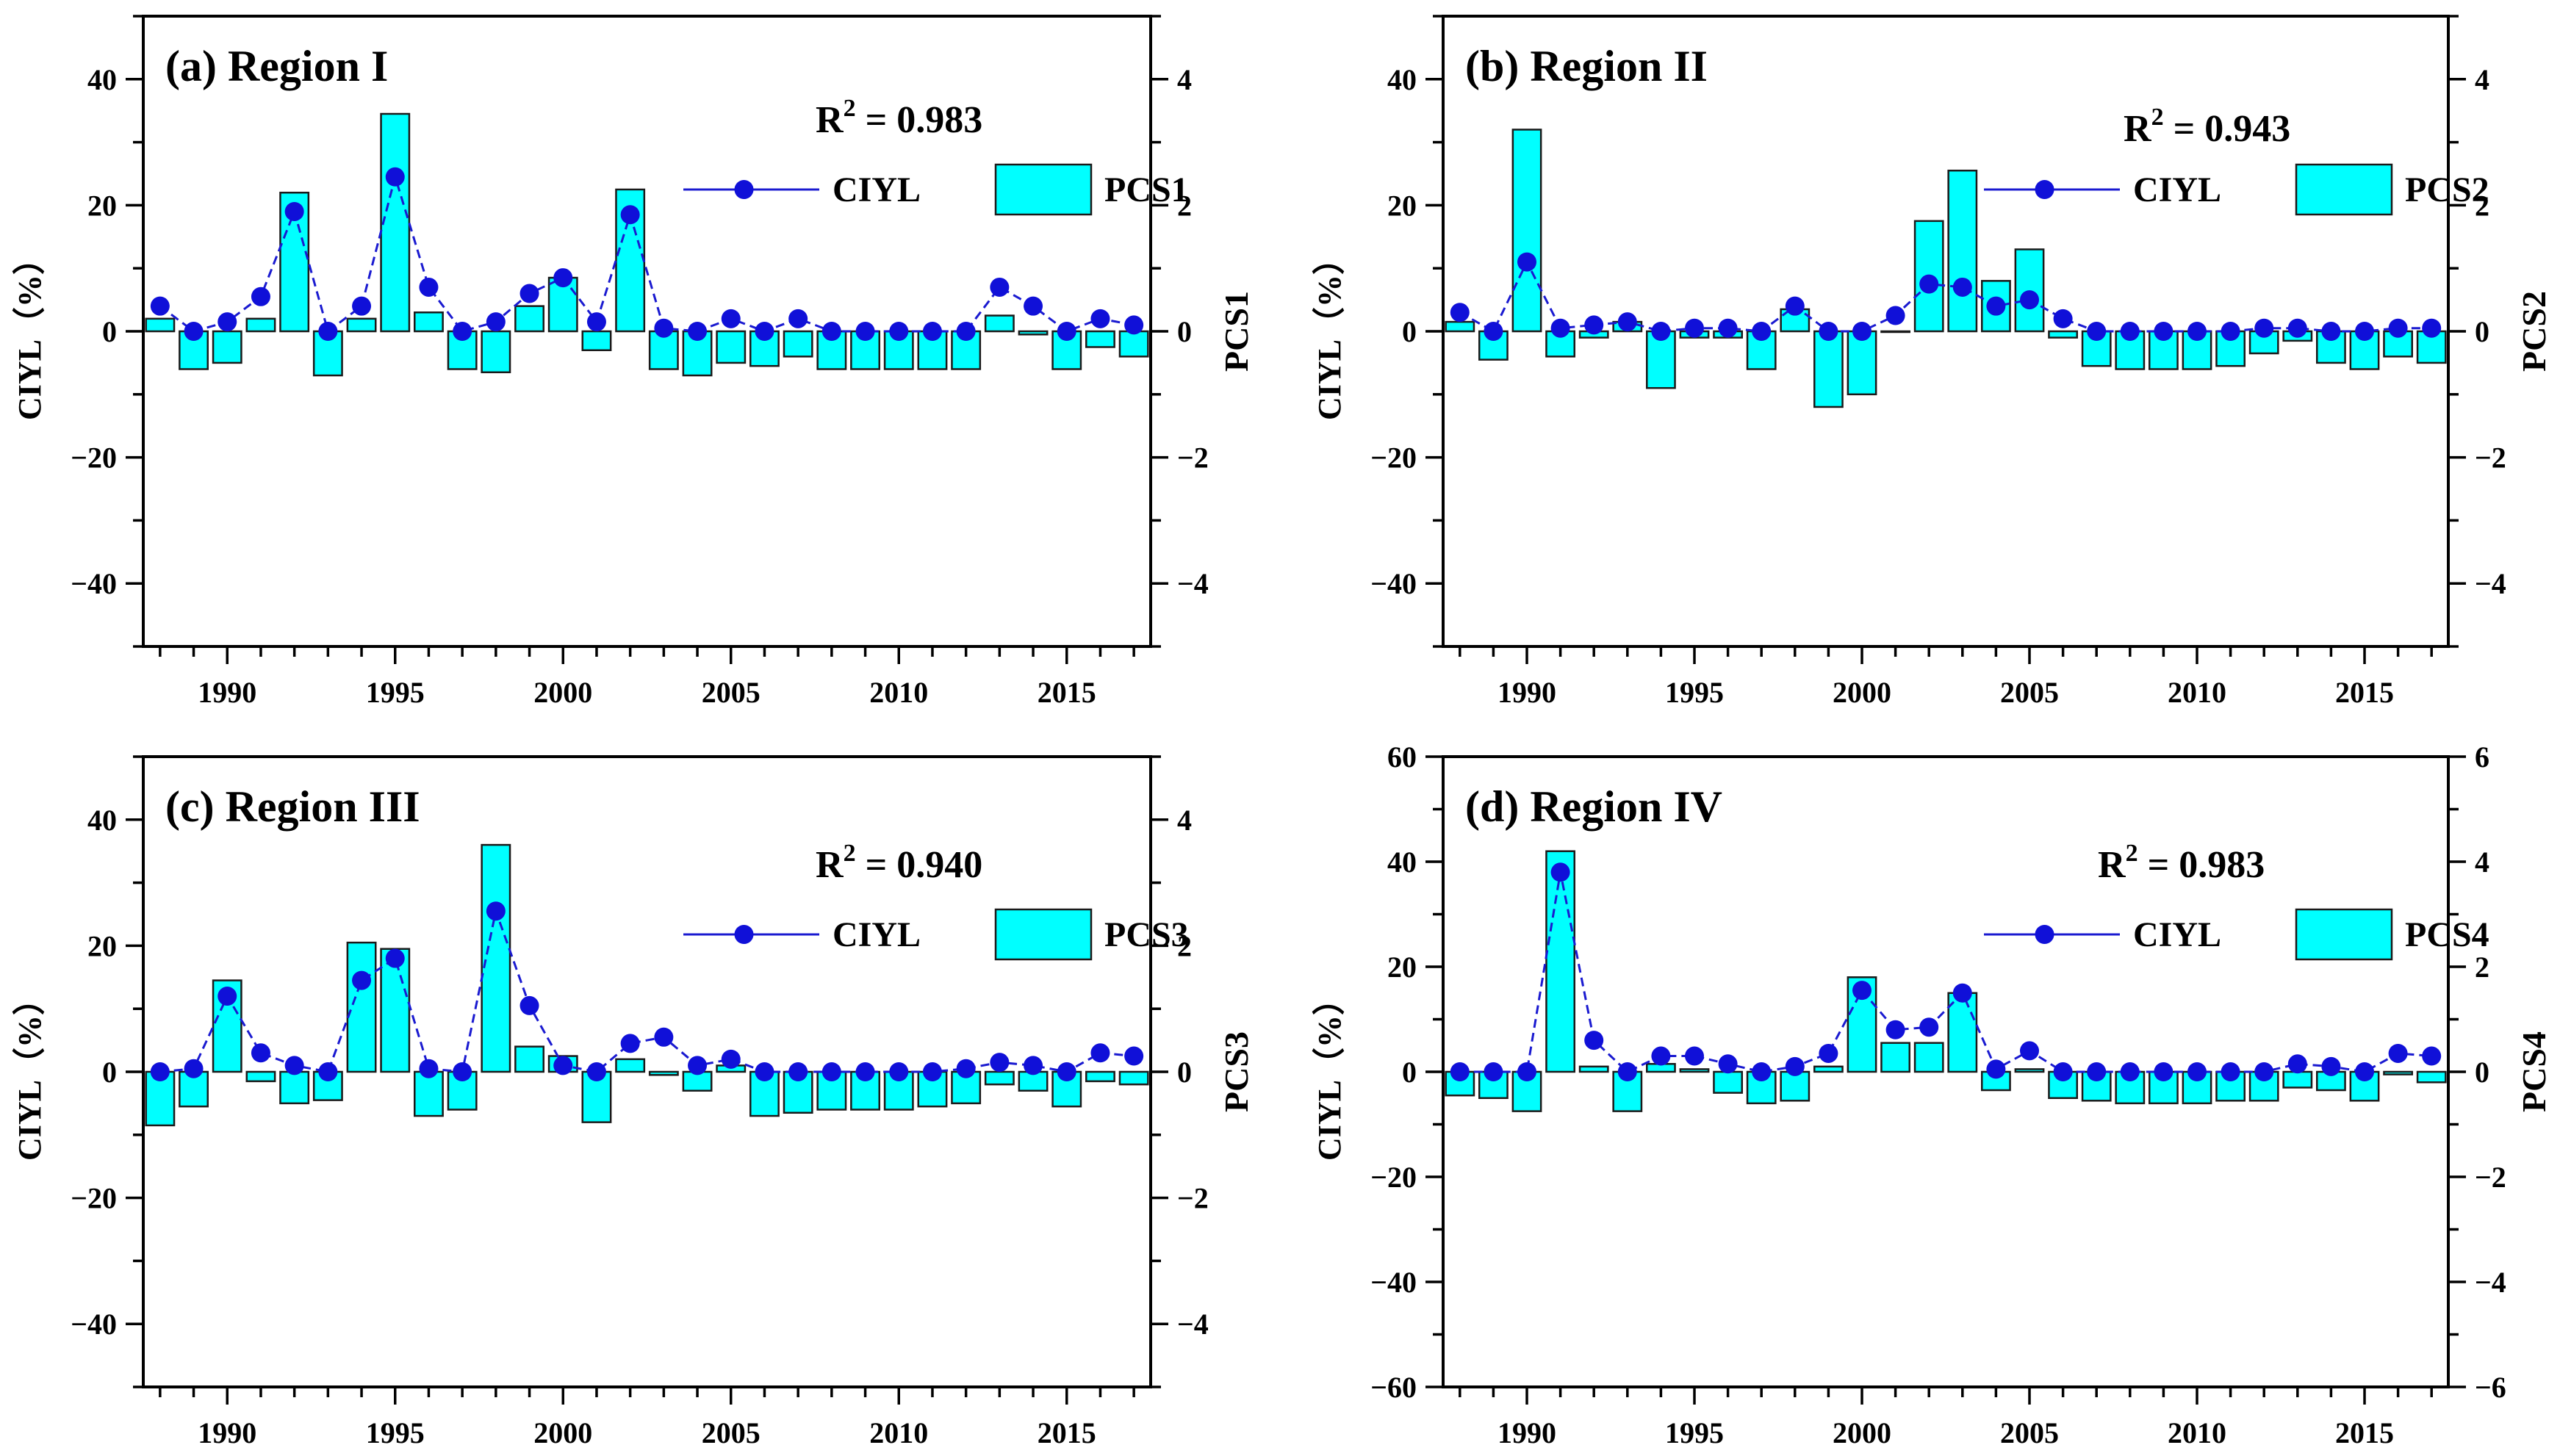 This screenshot has width=2560, height=1456. I want to click on point-CIYL-2010, so click(899, 1071).